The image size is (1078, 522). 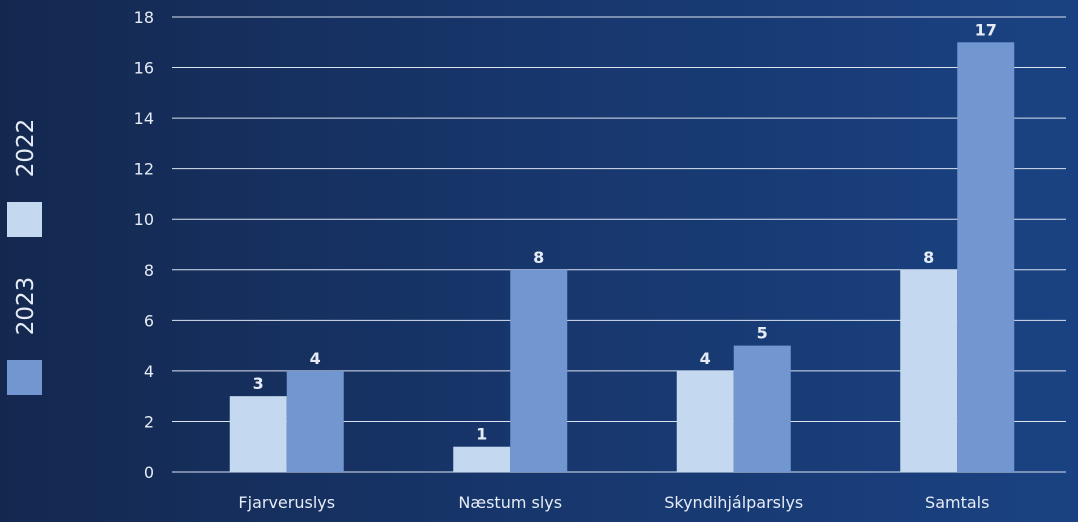 What do you see at coordinates (24, 257) in the screenshot?
I see `legend: 2022 2023` at bounding box center [24, 257].